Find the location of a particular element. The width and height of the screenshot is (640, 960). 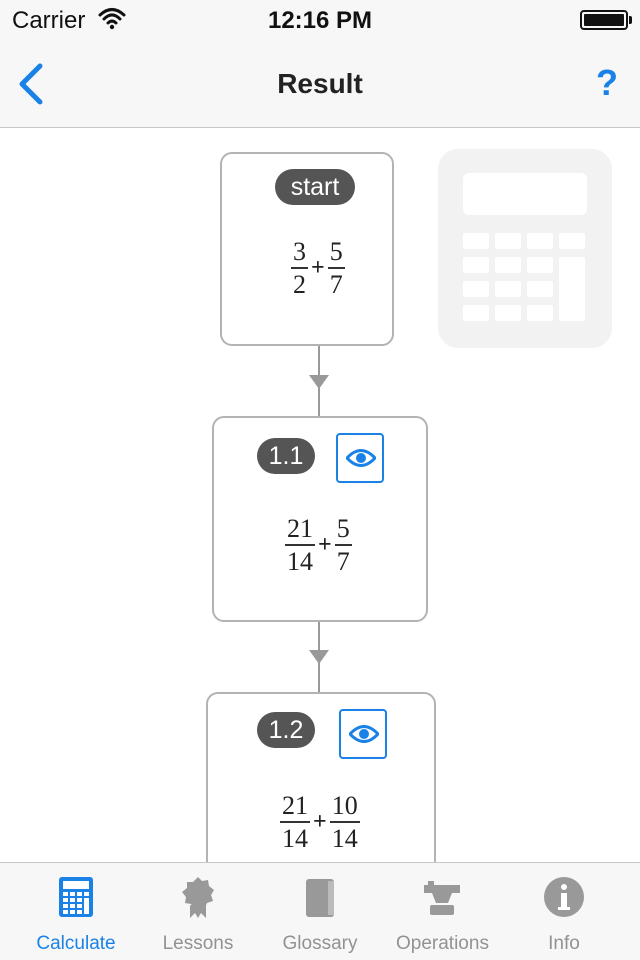

back-chevron-icon is located at coordinates (31, 84).